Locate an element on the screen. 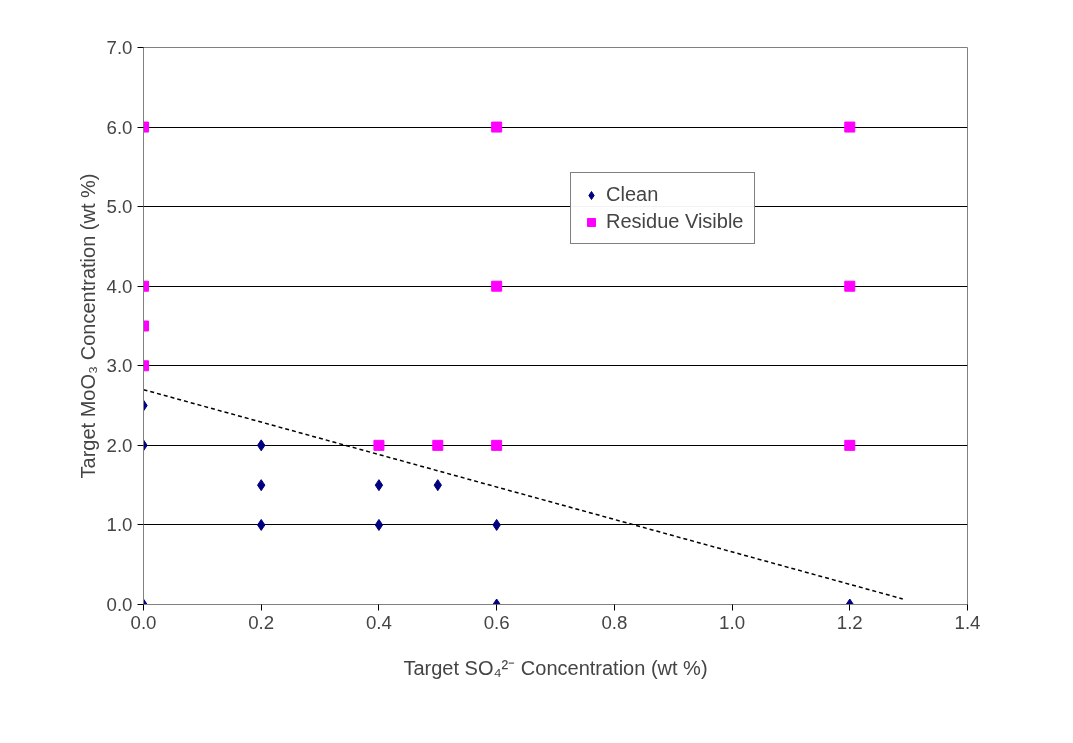 Image resolution: width=1073 pixels, height=743 pixels. legend-label: Residue Visible is located at coordinates (675, 221).